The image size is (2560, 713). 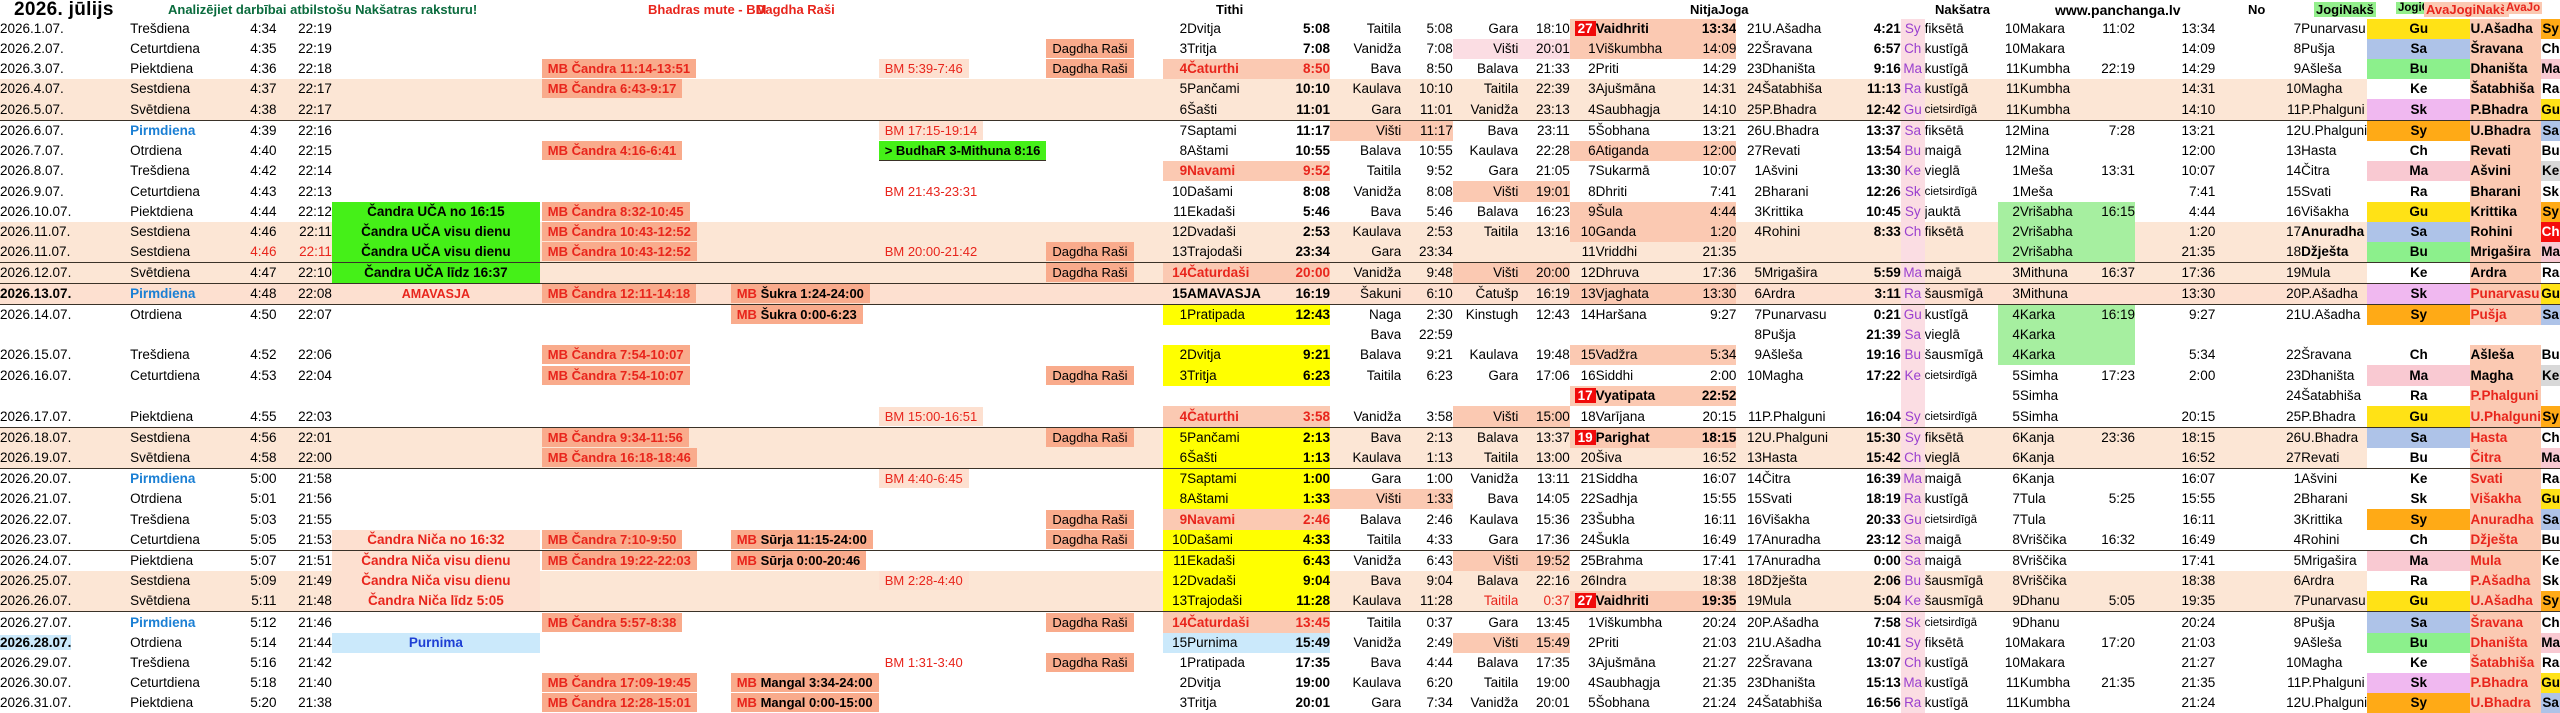 What do you see at coordinates (1961, 622) in the screenshot?
I see `cell-naksatra-quality: cietsirdīgā` at bounding box center [1961, 622].